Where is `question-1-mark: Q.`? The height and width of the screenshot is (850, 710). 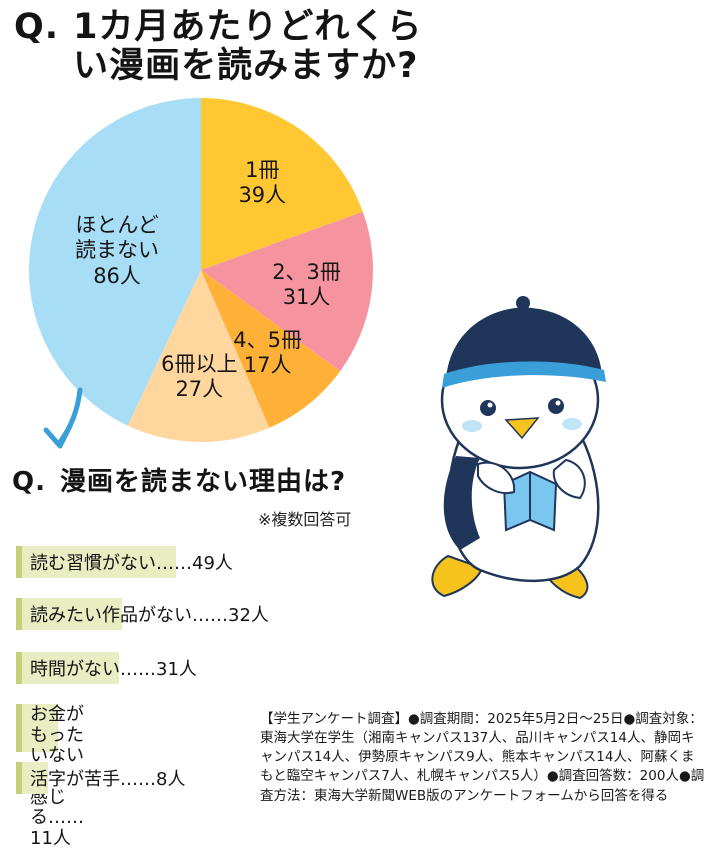
question-1-mark: Q. is located at coordinates (37, 27).